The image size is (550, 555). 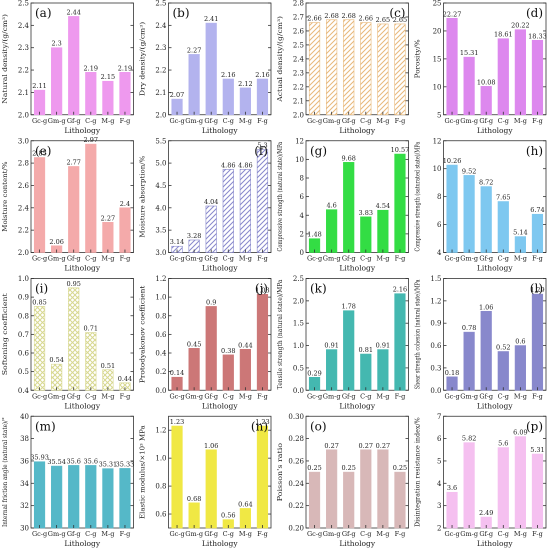 I want to click on y-tick-label: 1.2, so click(x=160, y=431).